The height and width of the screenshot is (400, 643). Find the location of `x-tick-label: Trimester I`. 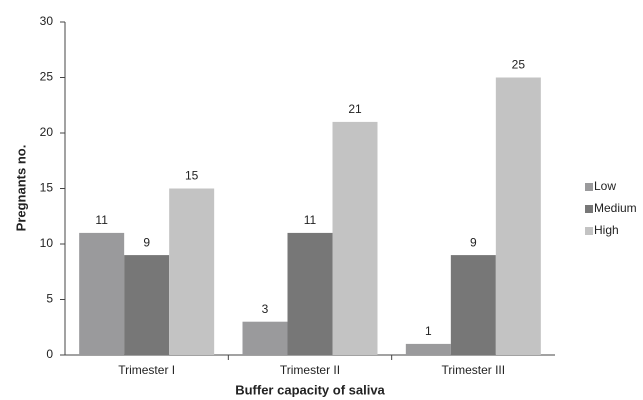

x-tick-label: Trimester I is located at coordinates (146, 370).